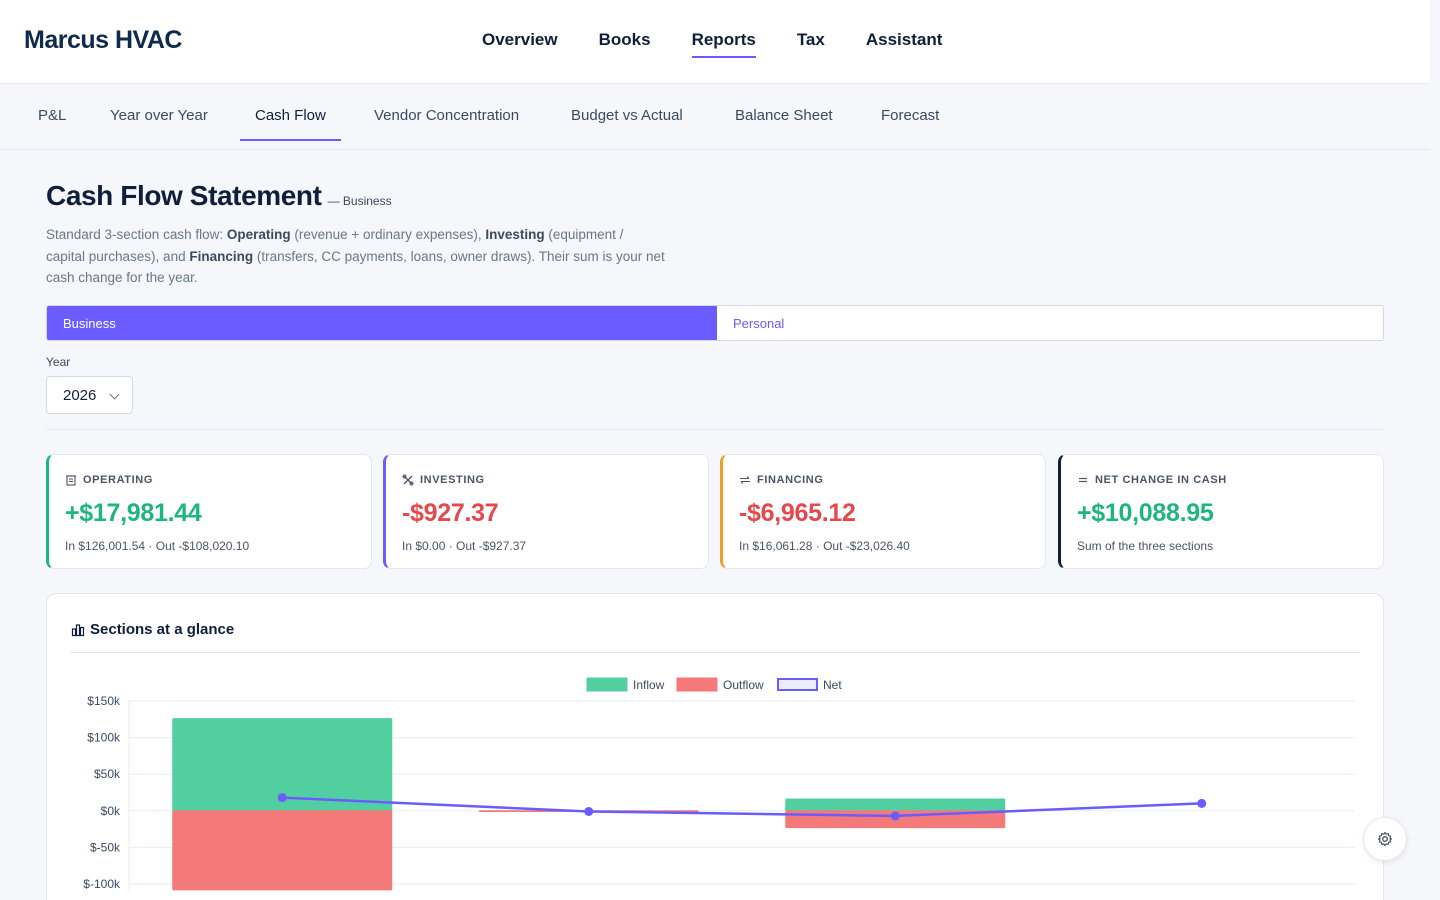 The height and width of the screenshot is (900, 1440). What do you see at coordinates (52, 115) in the screenshot?
I see `tab-pl: P&L` at bounding box center [52, 115].